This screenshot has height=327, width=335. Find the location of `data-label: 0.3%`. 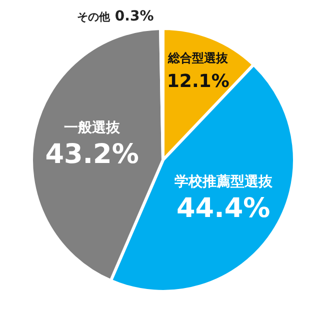

data-label: 0.3% is located at coordinates (134, 16).